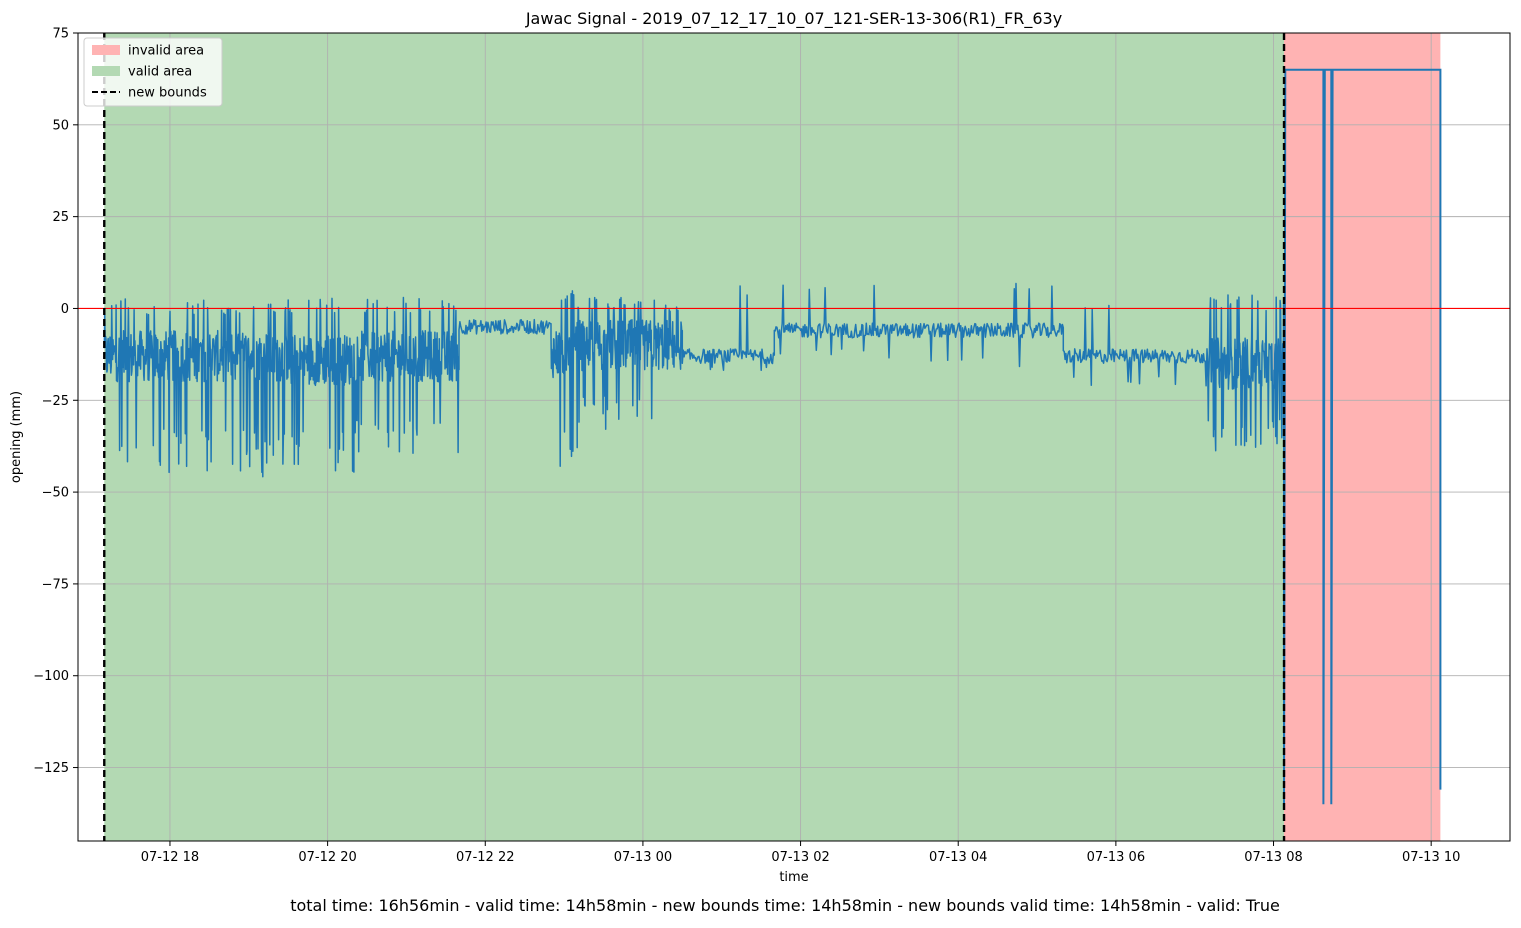 Image resolution: width=1521 pixels, height=928 pixels. I want to click on x-tick-label: 07-13 06, so click(1116, 857).